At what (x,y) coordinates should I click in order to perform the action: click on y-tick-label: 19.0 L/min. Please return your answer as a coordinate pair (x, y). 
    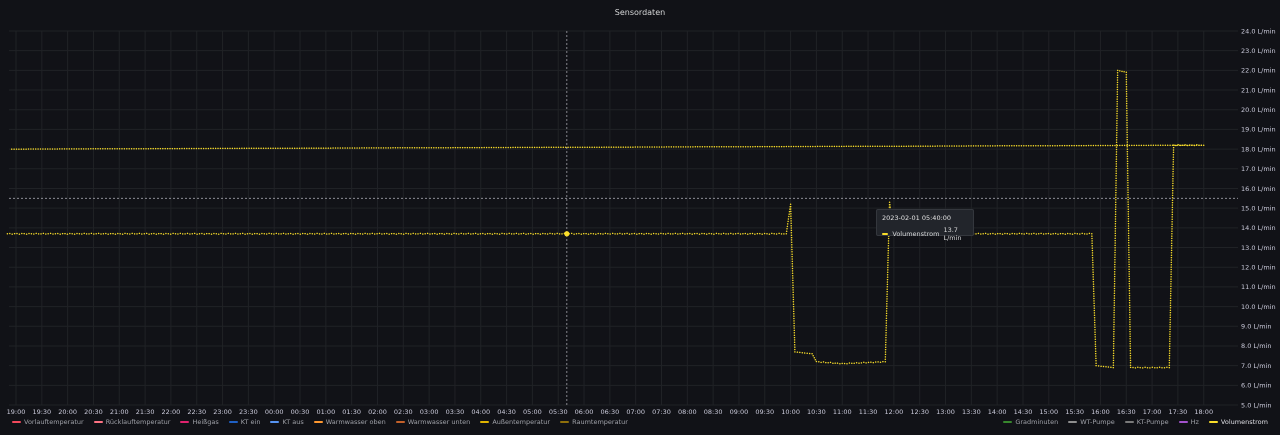
    Looking at the image, I should click on (1258, 130).